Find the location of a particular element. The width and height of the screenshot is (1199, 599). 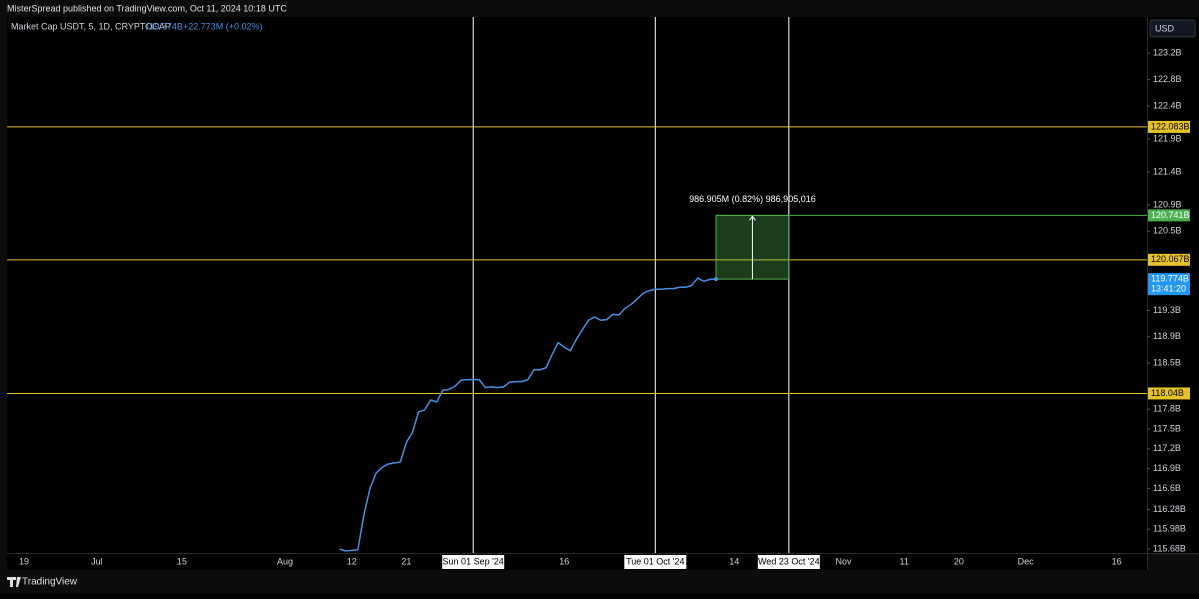

level-label: 118.04B is located at coordinates (1167, 393).